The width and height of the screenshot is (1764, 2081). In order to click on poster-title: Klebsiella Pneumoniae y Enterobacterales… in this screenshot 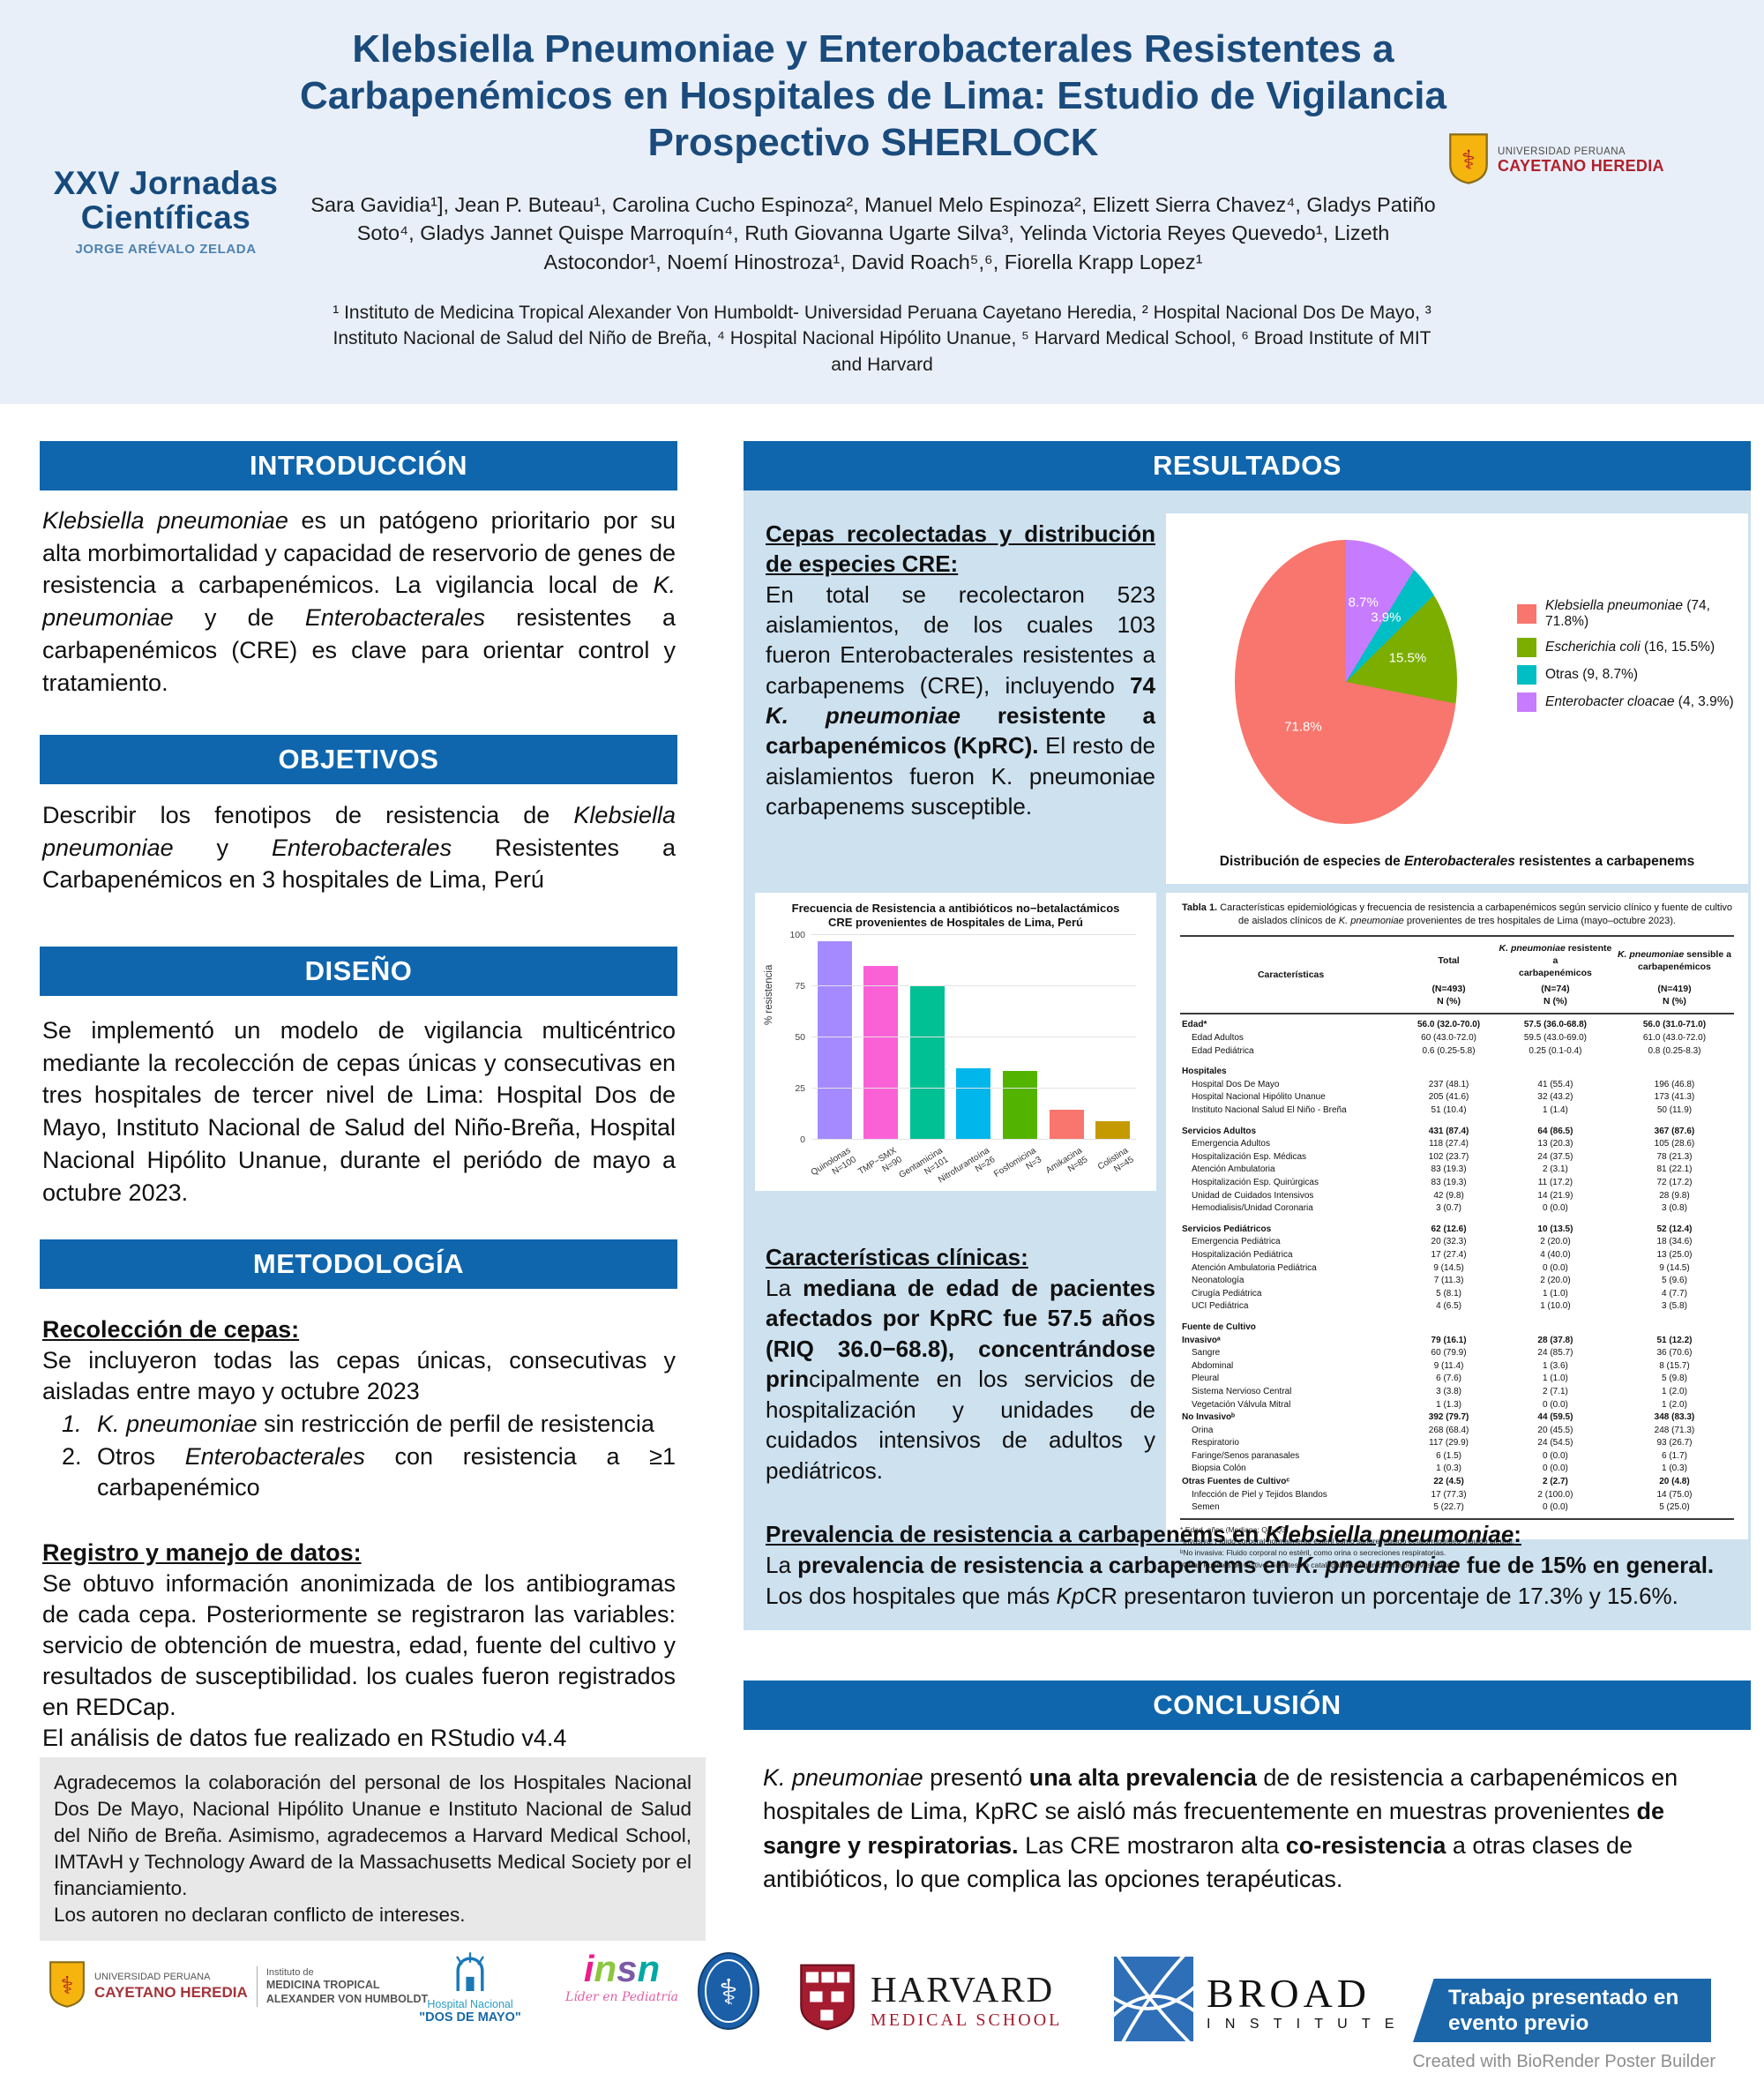, I will do `click(873, 95)`.